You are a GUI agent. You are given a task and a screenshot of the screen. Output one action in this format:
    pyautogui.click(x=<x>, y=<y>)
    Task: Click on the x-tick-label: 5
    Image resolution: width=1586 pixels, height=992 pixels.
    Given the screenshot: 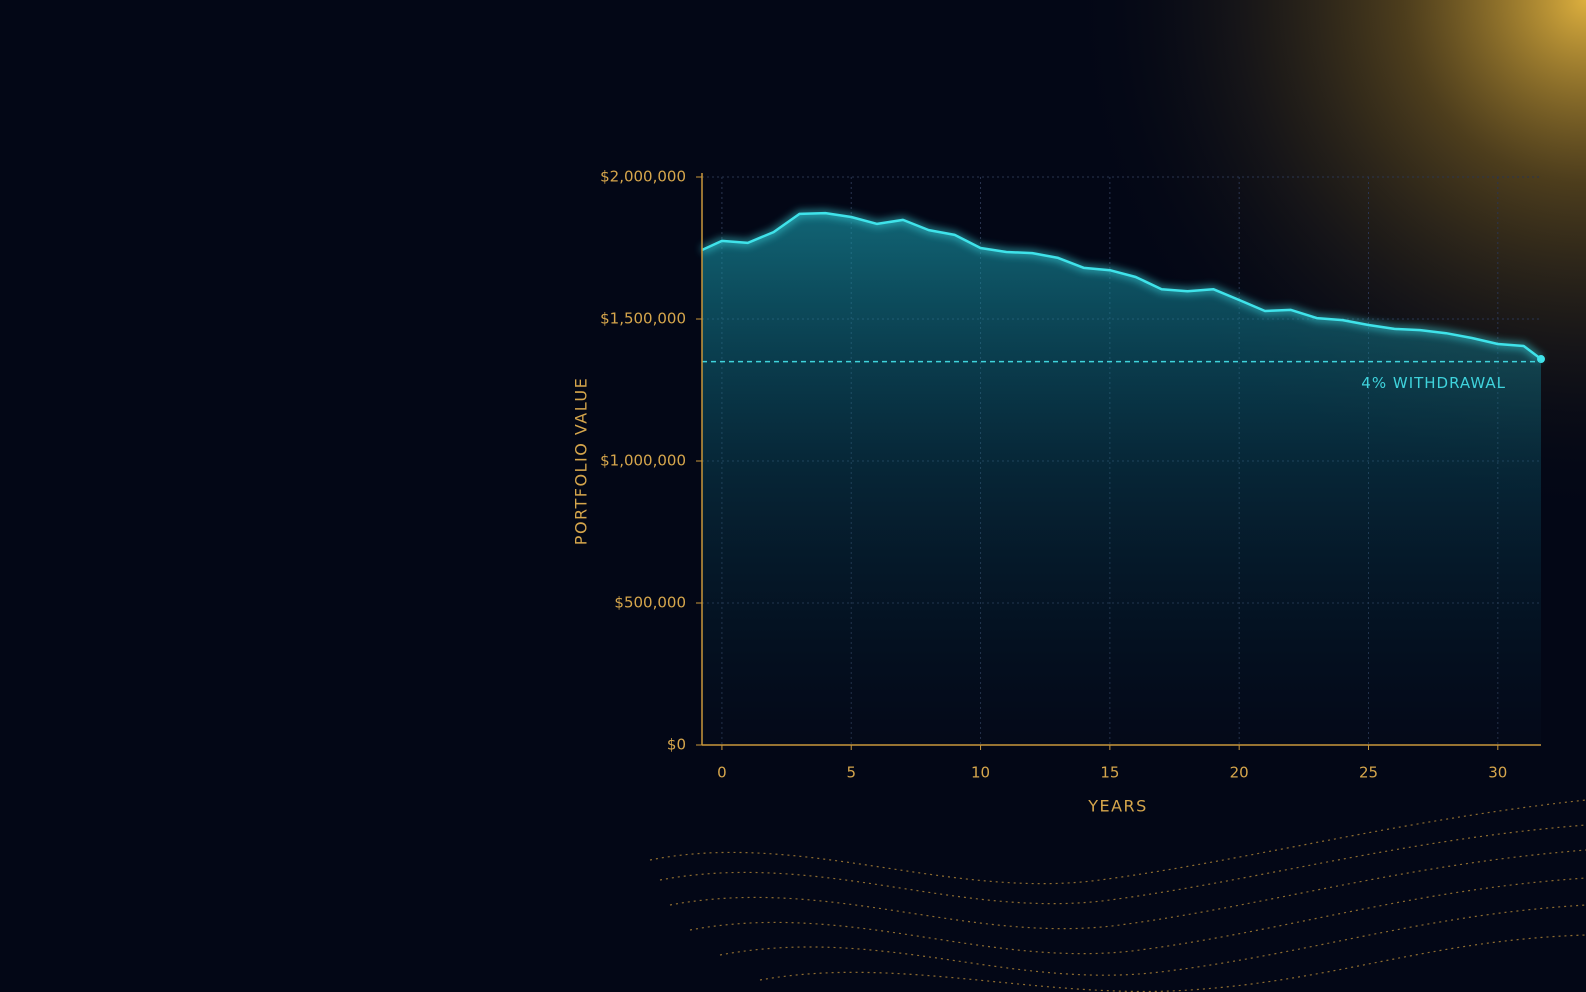 What is the action you would take?
    pyautogui.click(x=851, y=773)
    